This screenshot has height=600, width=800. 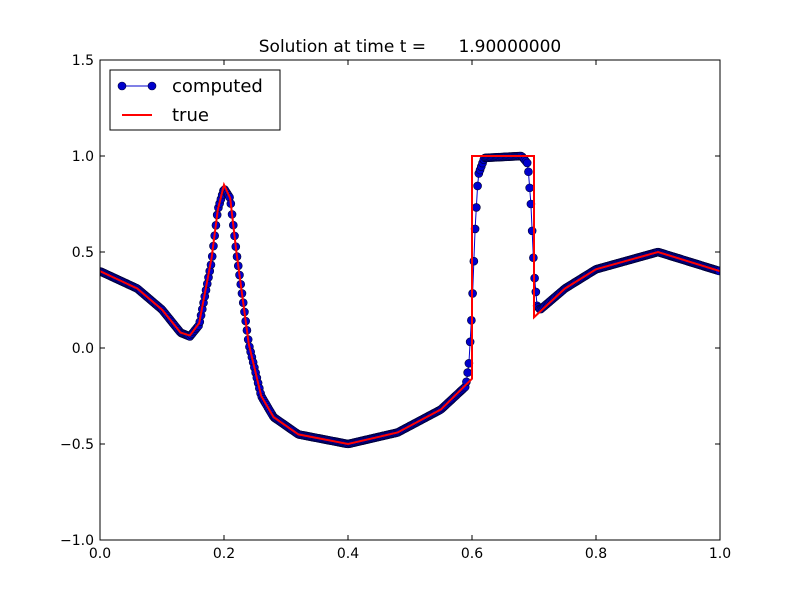 What do you see at coordinates (224, 554) in the screenshot?
I see `x-tick-label: 0.2` at bounding box center [224, 554].